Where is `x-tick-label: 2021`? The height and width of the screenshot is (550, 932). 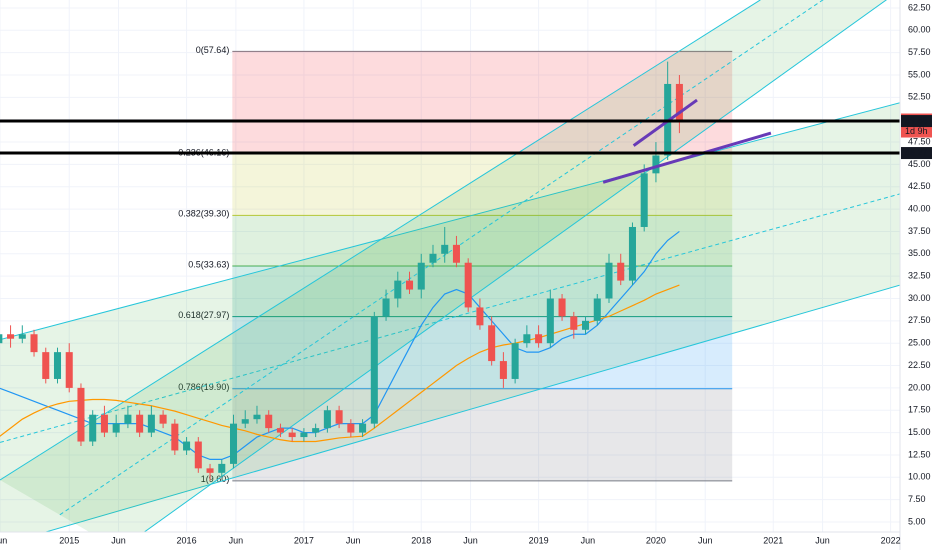 x-tick-label: 2021 is located at coordinates (773, 540).